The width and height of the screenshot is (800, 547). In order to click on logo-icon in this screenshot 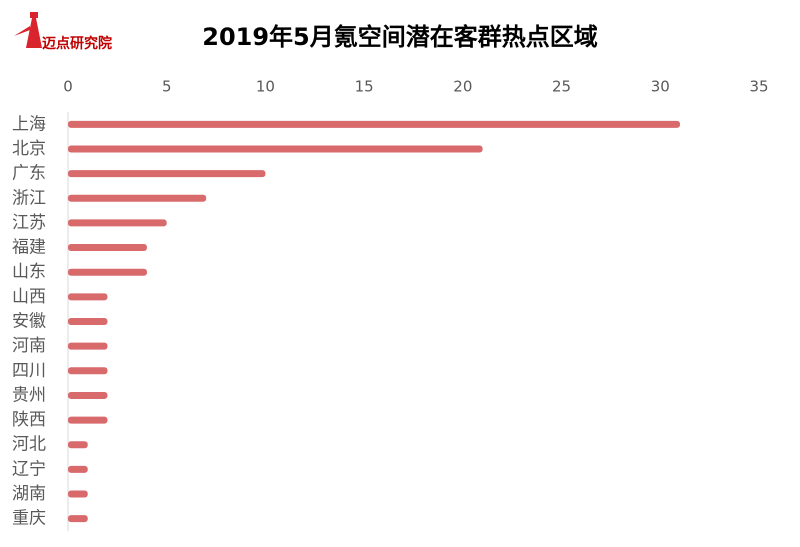, I will do `click(28, 30)`.